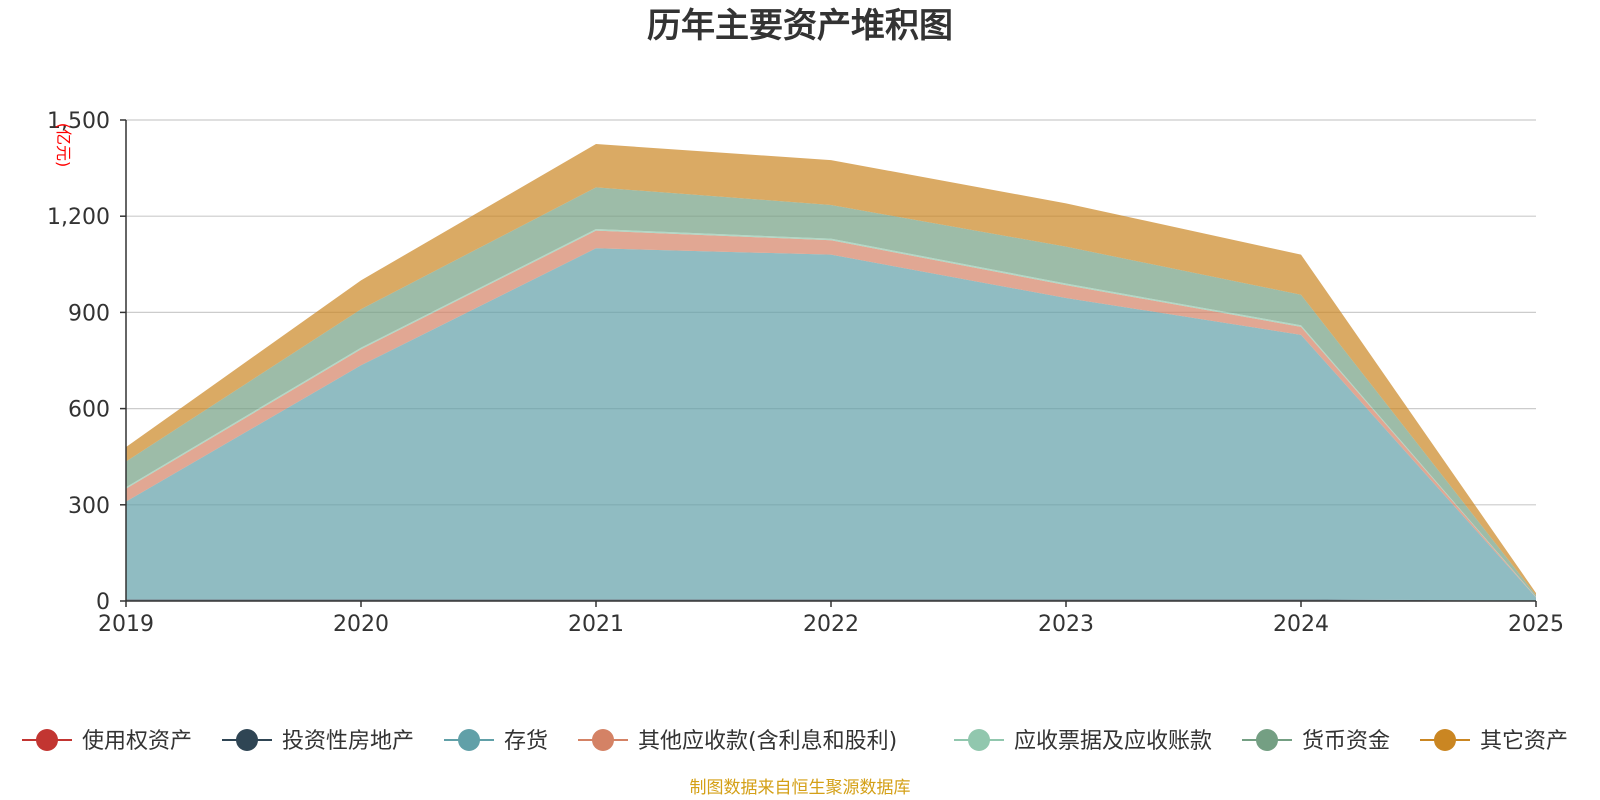  Describe the element at coordinates (137, 741) in the screenshot. I see `legend-label: 使用权资产` at that location.